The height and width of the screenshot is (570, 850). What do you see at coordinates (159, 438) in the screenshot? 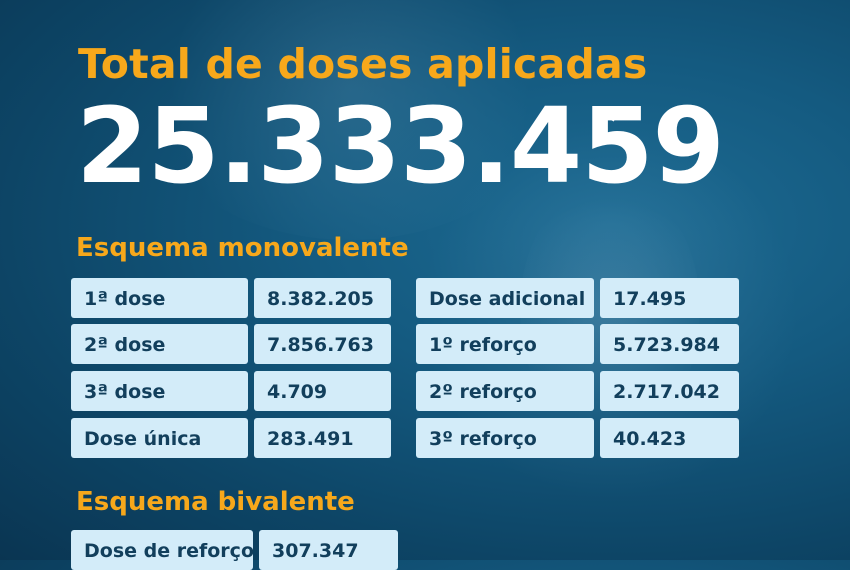
I see `label-dose-unica: Dose única` at bounding box center [159, 438].